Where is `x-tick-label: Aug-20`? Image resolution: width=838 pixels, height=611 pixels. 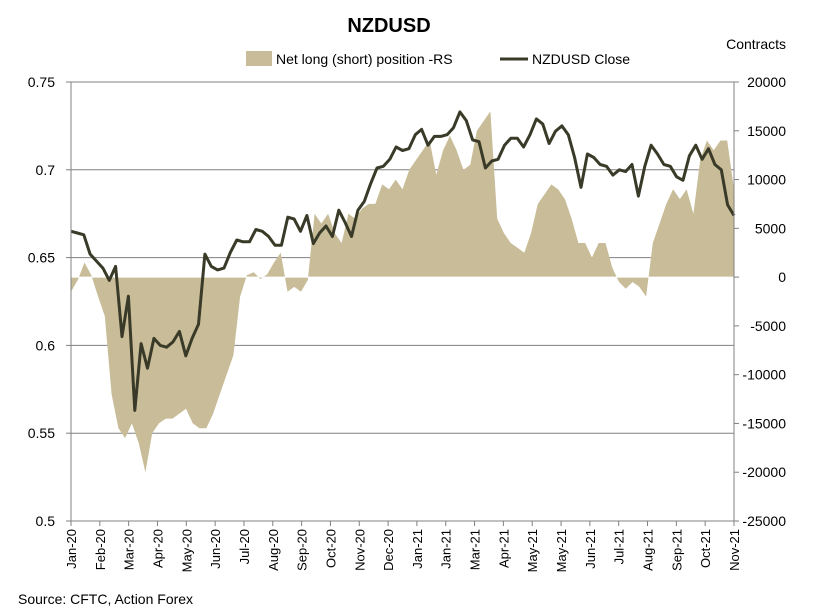
x-tick-label: Aug-20 is located at coordinates (273, 550).